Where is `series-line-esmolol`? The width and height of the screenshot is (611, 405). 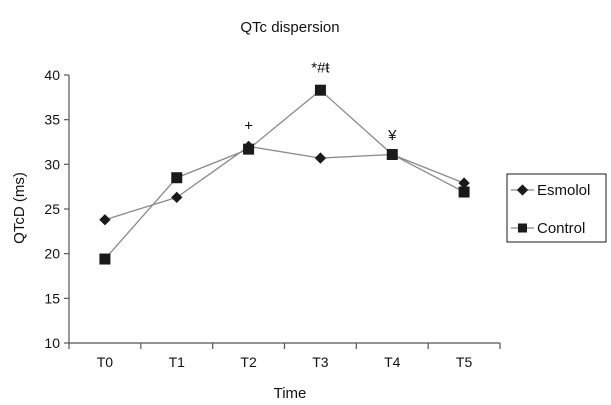
series-line-esmolol is located at coordinates (284, 183).